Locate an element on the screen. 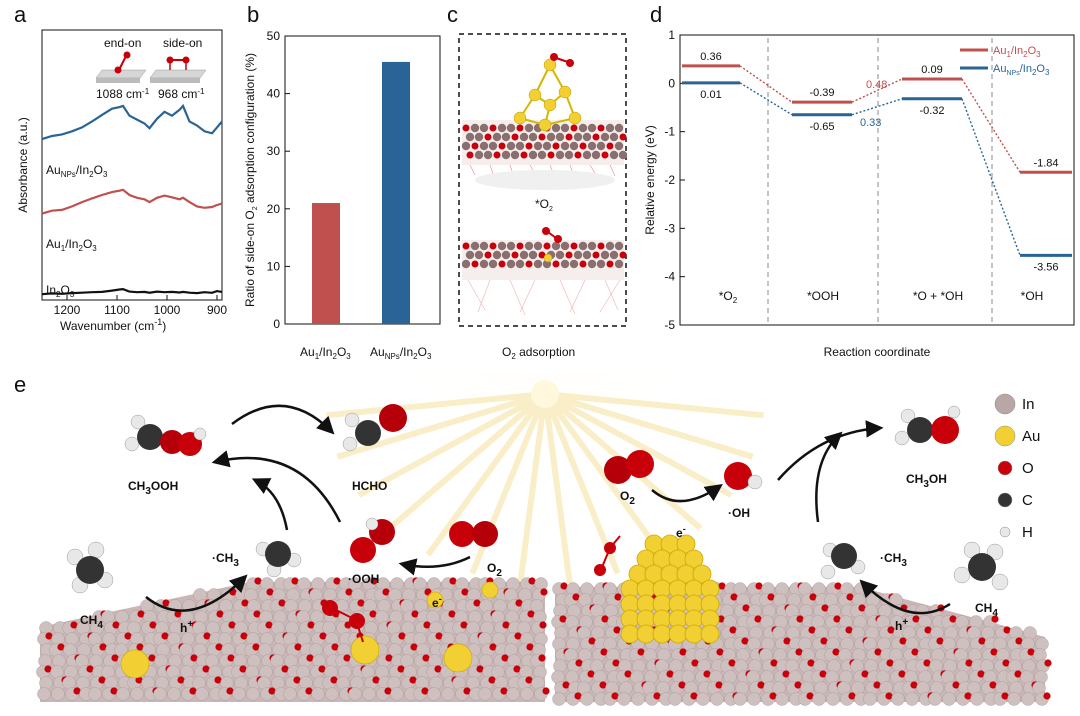 The image size is (1080, 716). legend-aunps-label: AuNPs/In2O3 is located at coordinates (1021, 70).